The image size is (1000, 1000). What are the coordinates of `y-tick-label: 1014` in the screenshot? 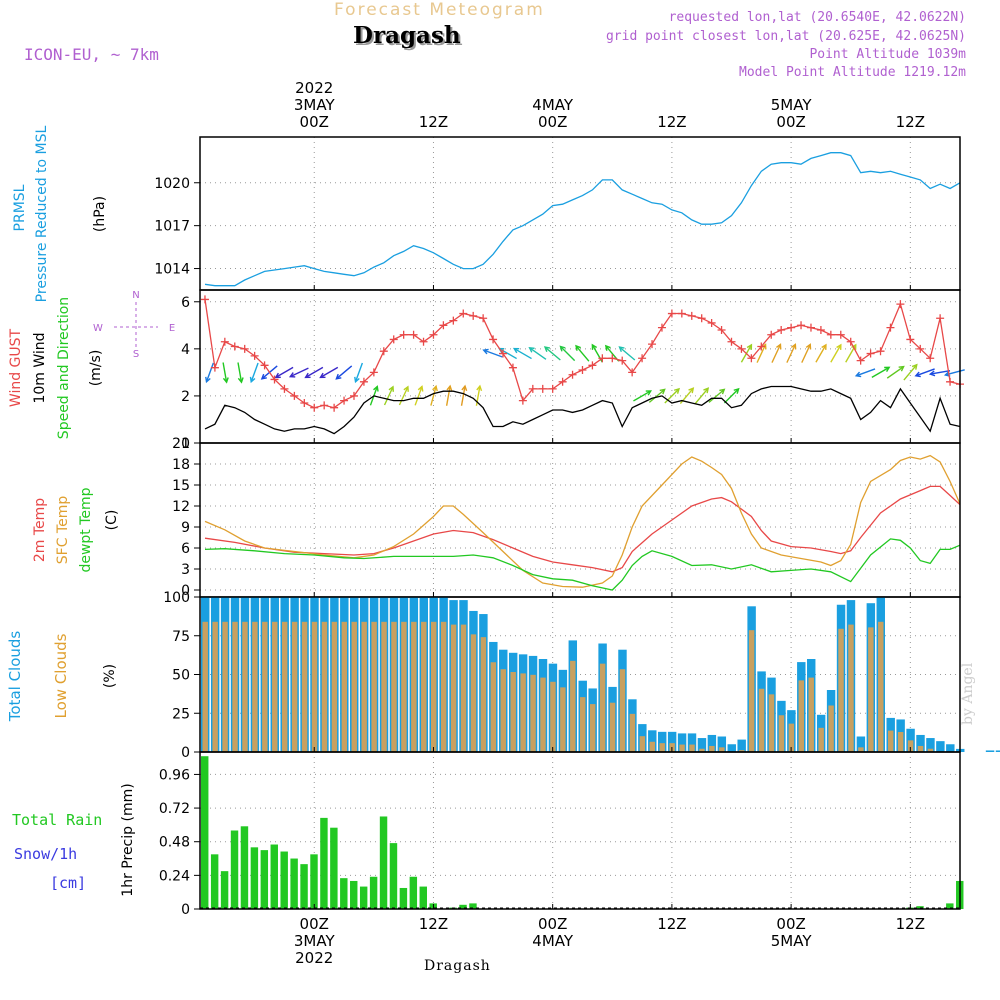 It's located at (172, 270).